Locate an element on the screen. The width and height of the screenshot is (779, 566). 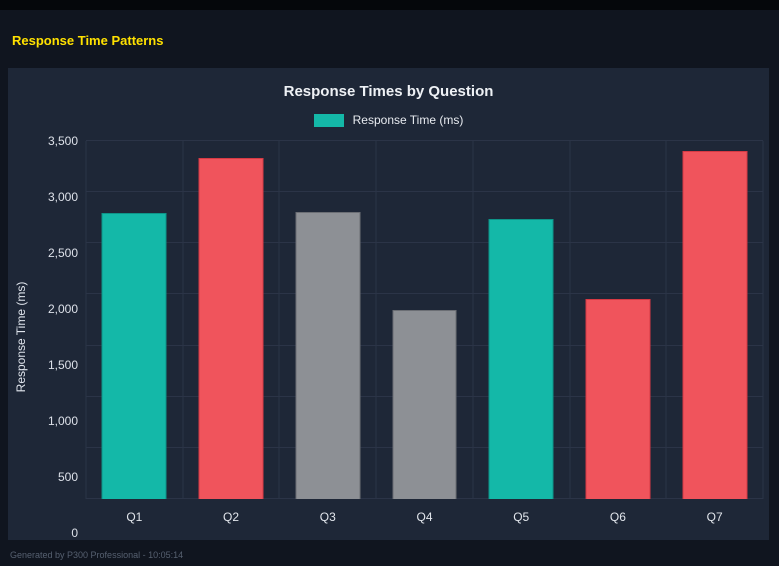
y-tick-label: 1,000 is located at coordinates (62, 421).